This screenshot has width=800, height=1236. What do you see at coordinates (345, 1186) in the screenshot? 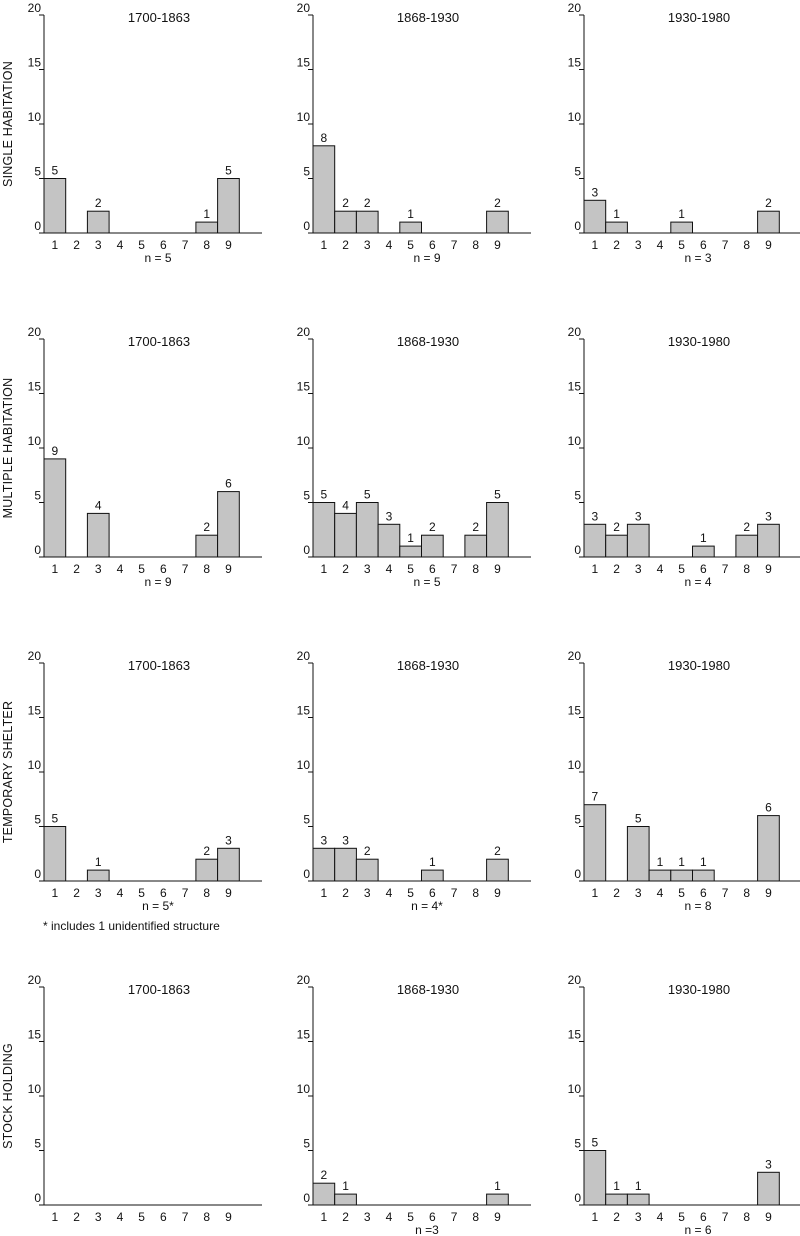
I see `data-label-2: 1` at bounding box center [345, 1186].